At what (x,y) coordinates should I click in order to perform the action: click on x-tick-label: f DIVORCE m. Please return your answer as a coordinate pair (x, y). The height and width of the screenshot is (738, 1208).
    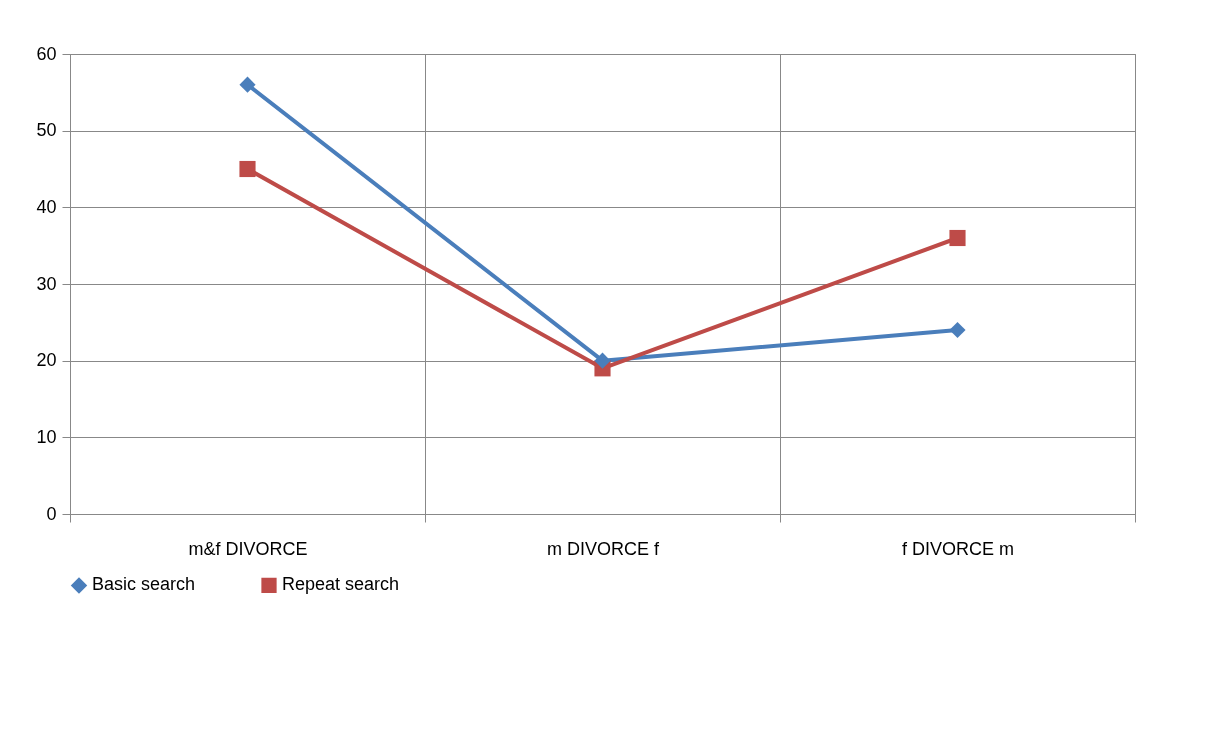
    Looking at the image, I should click on (958, 548).